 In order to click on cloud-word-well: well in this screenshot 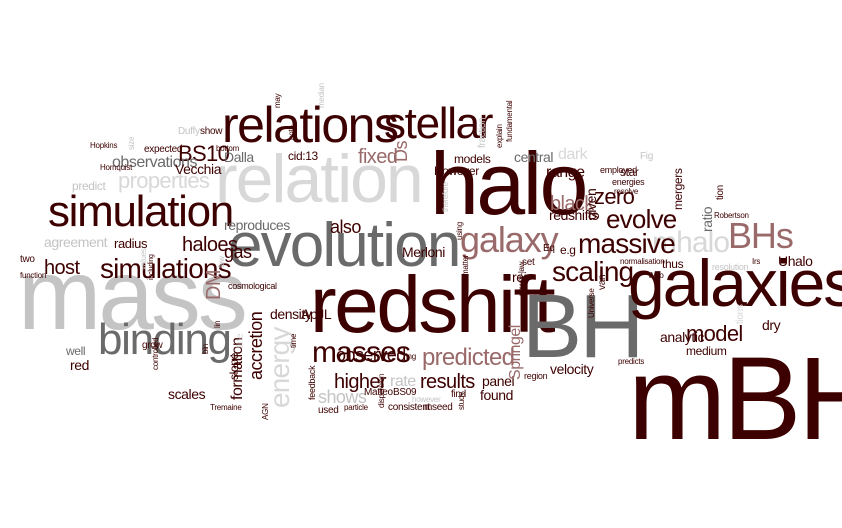, I will do `click(76, 351)`.